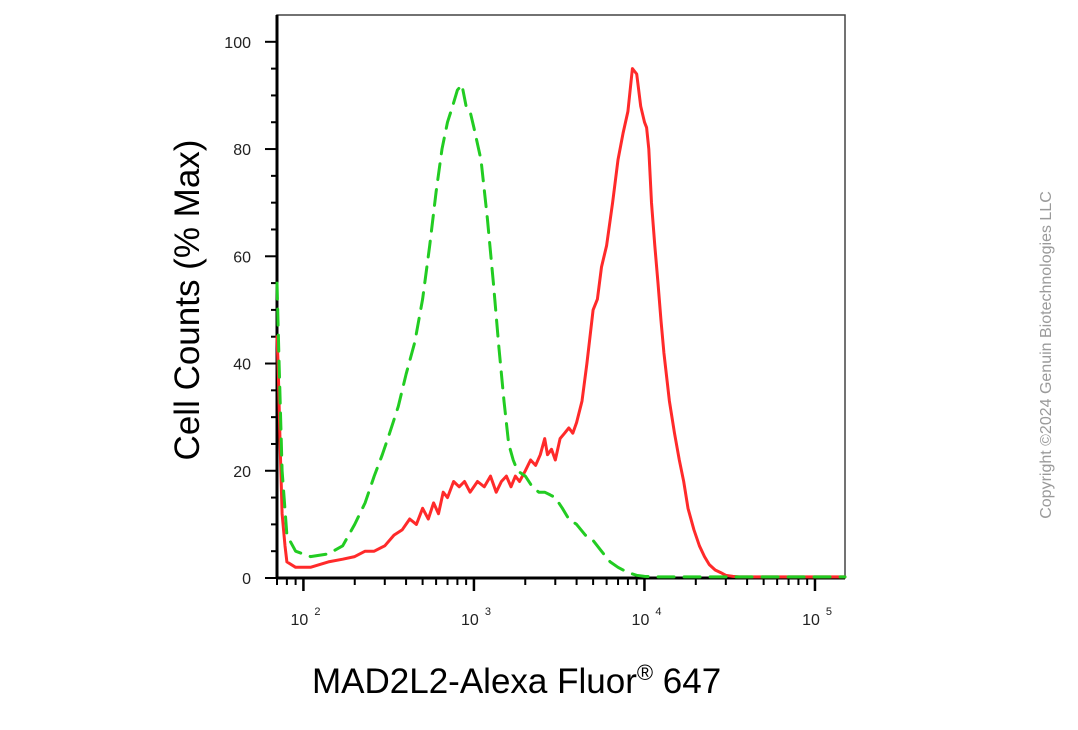 This screenshot has height=730, width=1078. I want to click on x-tick-exponent: 5, so click(829, 612).